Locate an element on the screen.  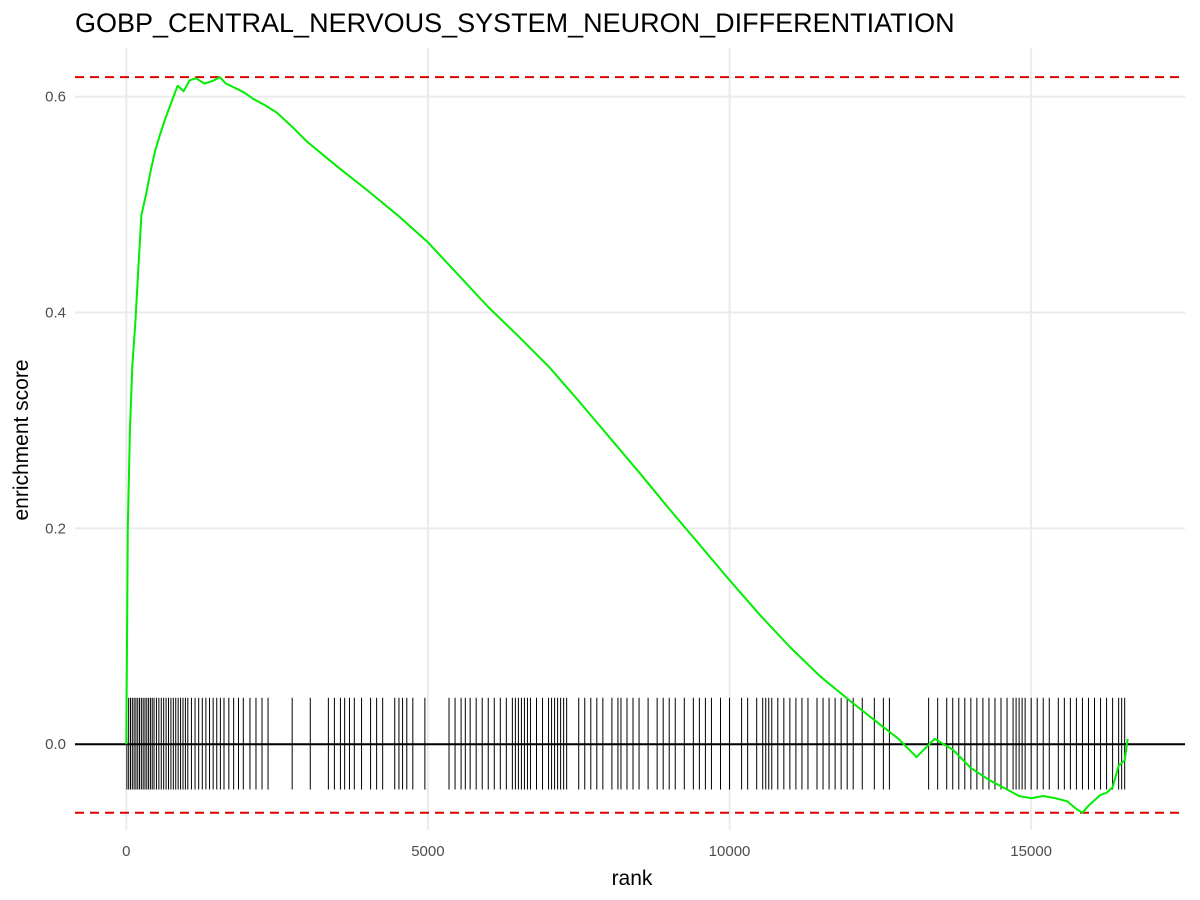
x-axis-ticks: 0 5000 10000 15000 is located at coordinates (587, 851).